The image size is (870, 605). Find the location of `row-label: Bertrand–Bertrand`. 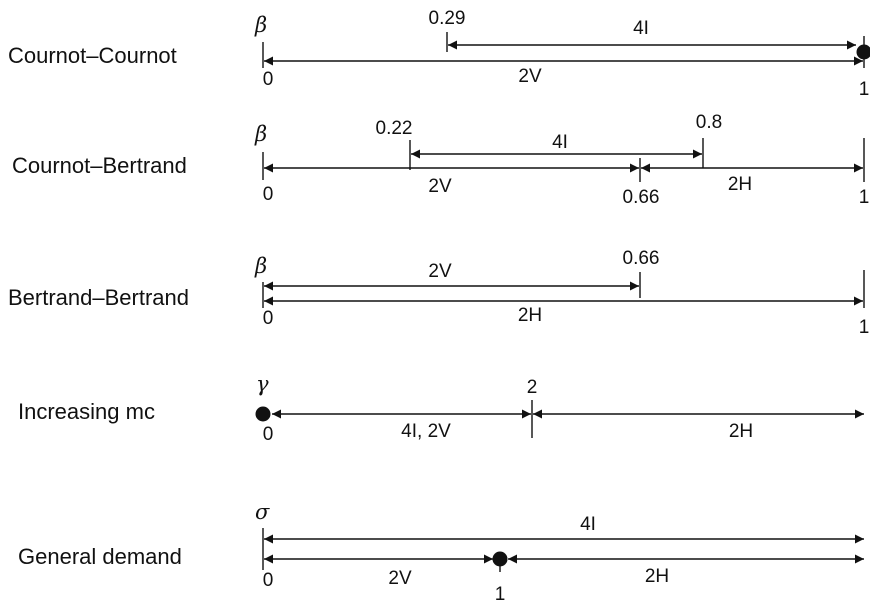

row-label: Bertrand–Bertrand is located at coordinates (98, 297).